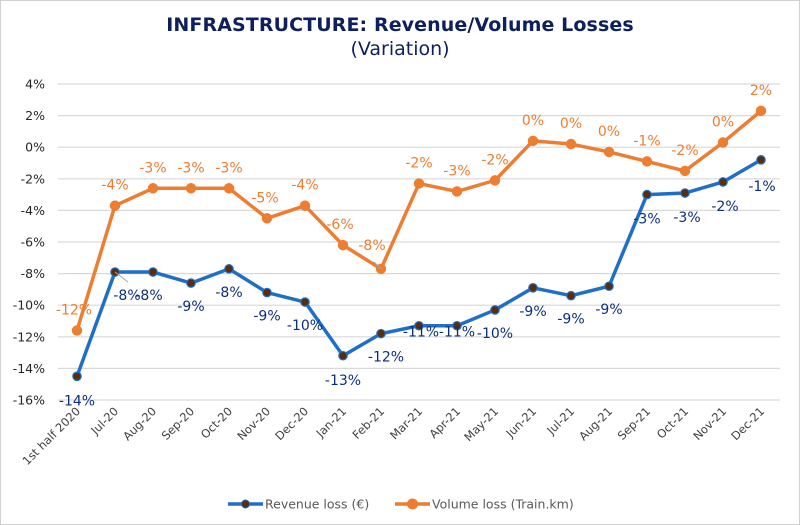 This screenshot has height=525, width=800. Describe the element at coordinates (400, 49) in the screenshot. I see `chart-subtitle: (Variation)` at that location.